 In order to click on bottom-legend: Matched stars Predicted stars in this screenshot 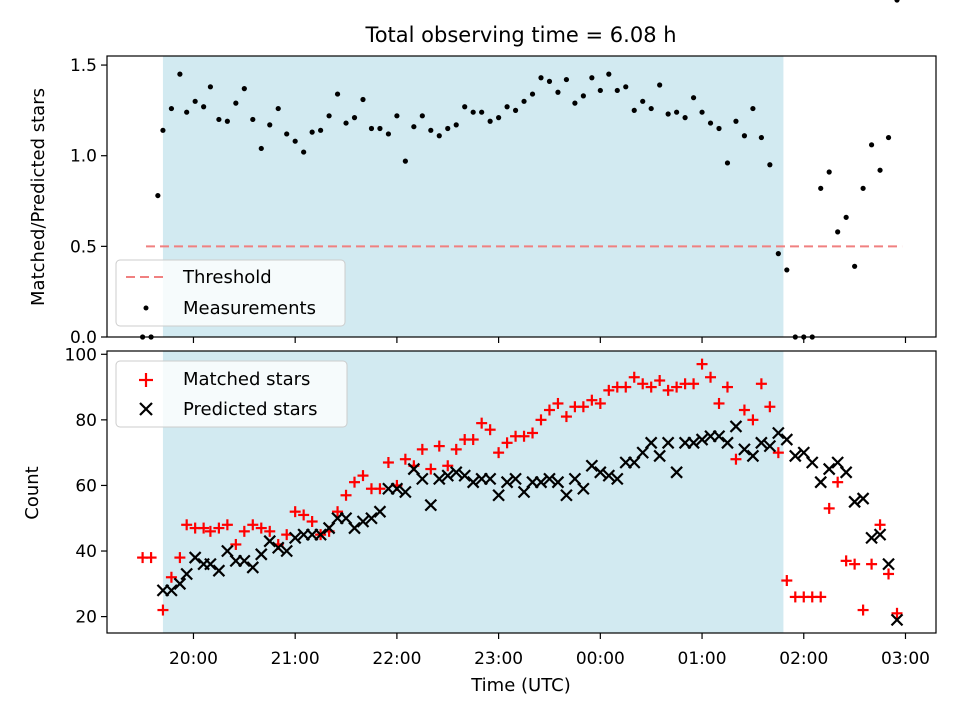, I will do `click(231, 394)`.